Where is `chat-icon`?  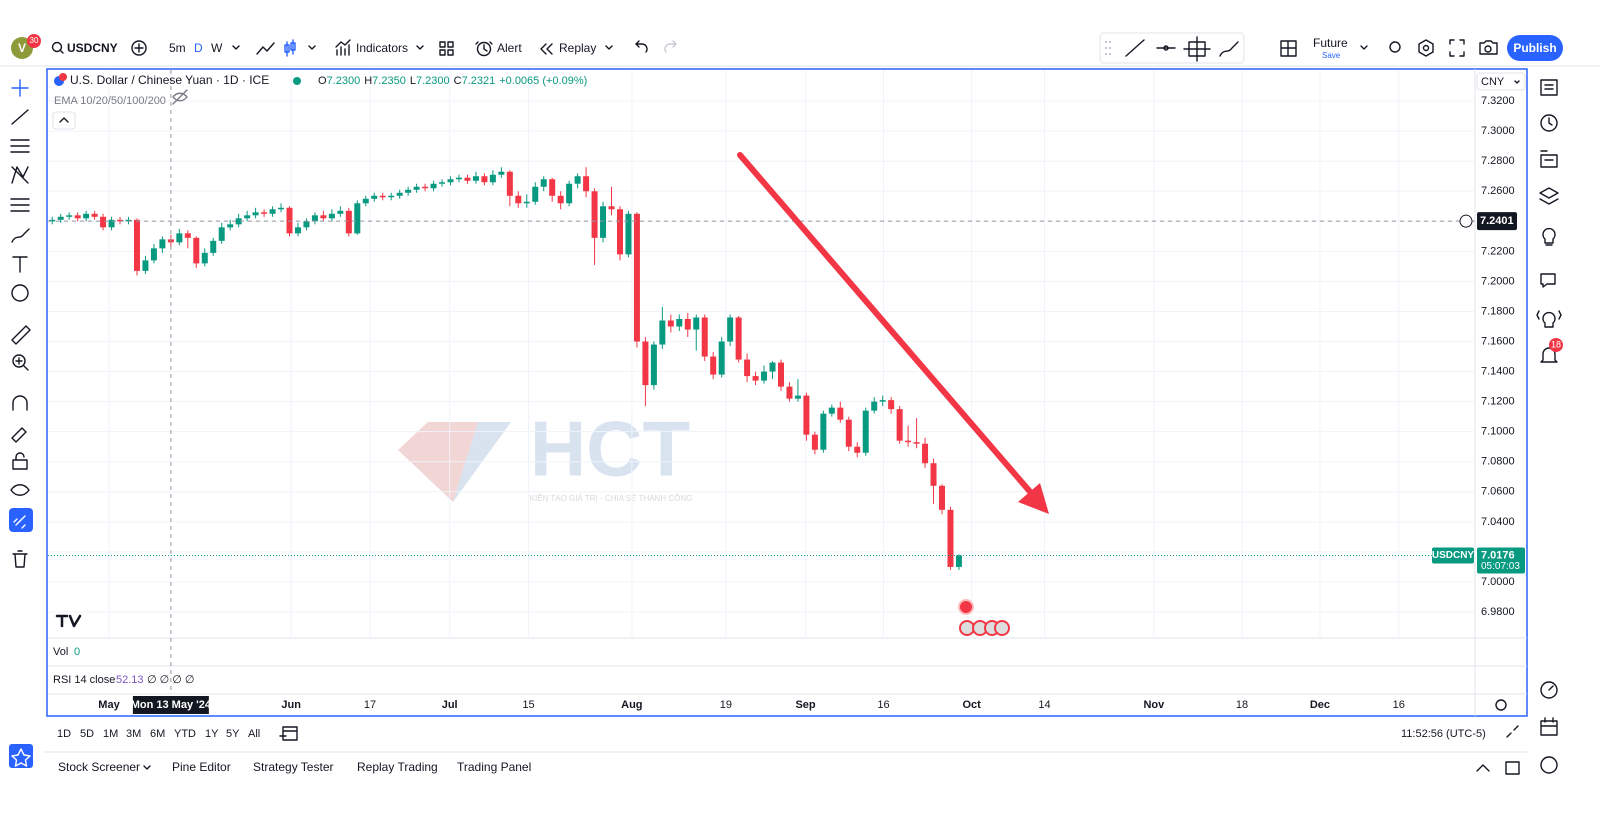
chat-icon is located at coordinates (1548, 280).